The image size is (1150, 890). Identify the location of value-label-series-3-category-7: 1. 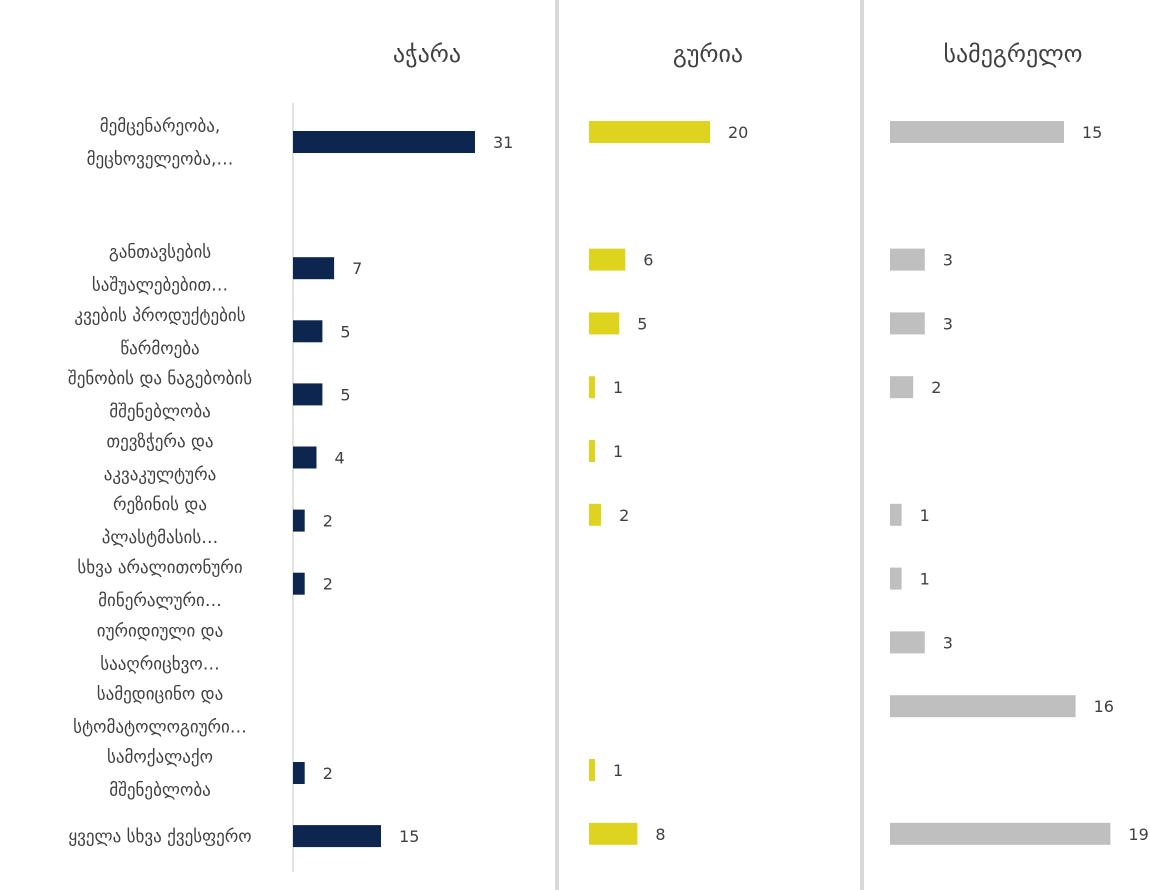
(925, 579).